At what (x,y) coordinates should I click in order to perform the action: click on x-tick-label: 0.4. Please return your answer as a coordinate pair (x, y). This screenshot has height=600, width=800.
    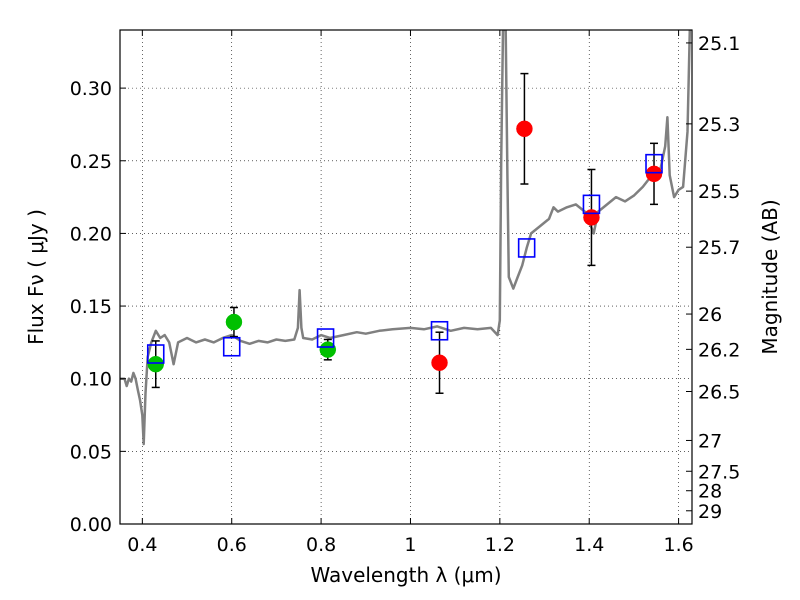
    Looking at the image, I should click on (142, 545).